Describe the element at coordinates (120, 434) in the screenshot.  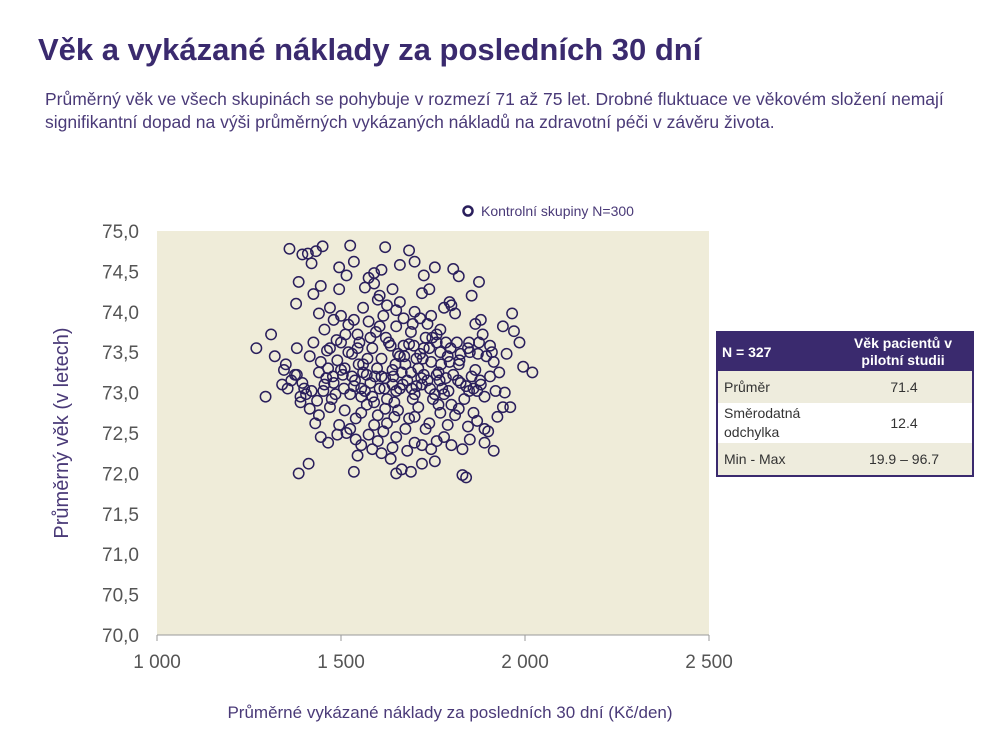
I see `y-tick-label: 72,5` at that location.